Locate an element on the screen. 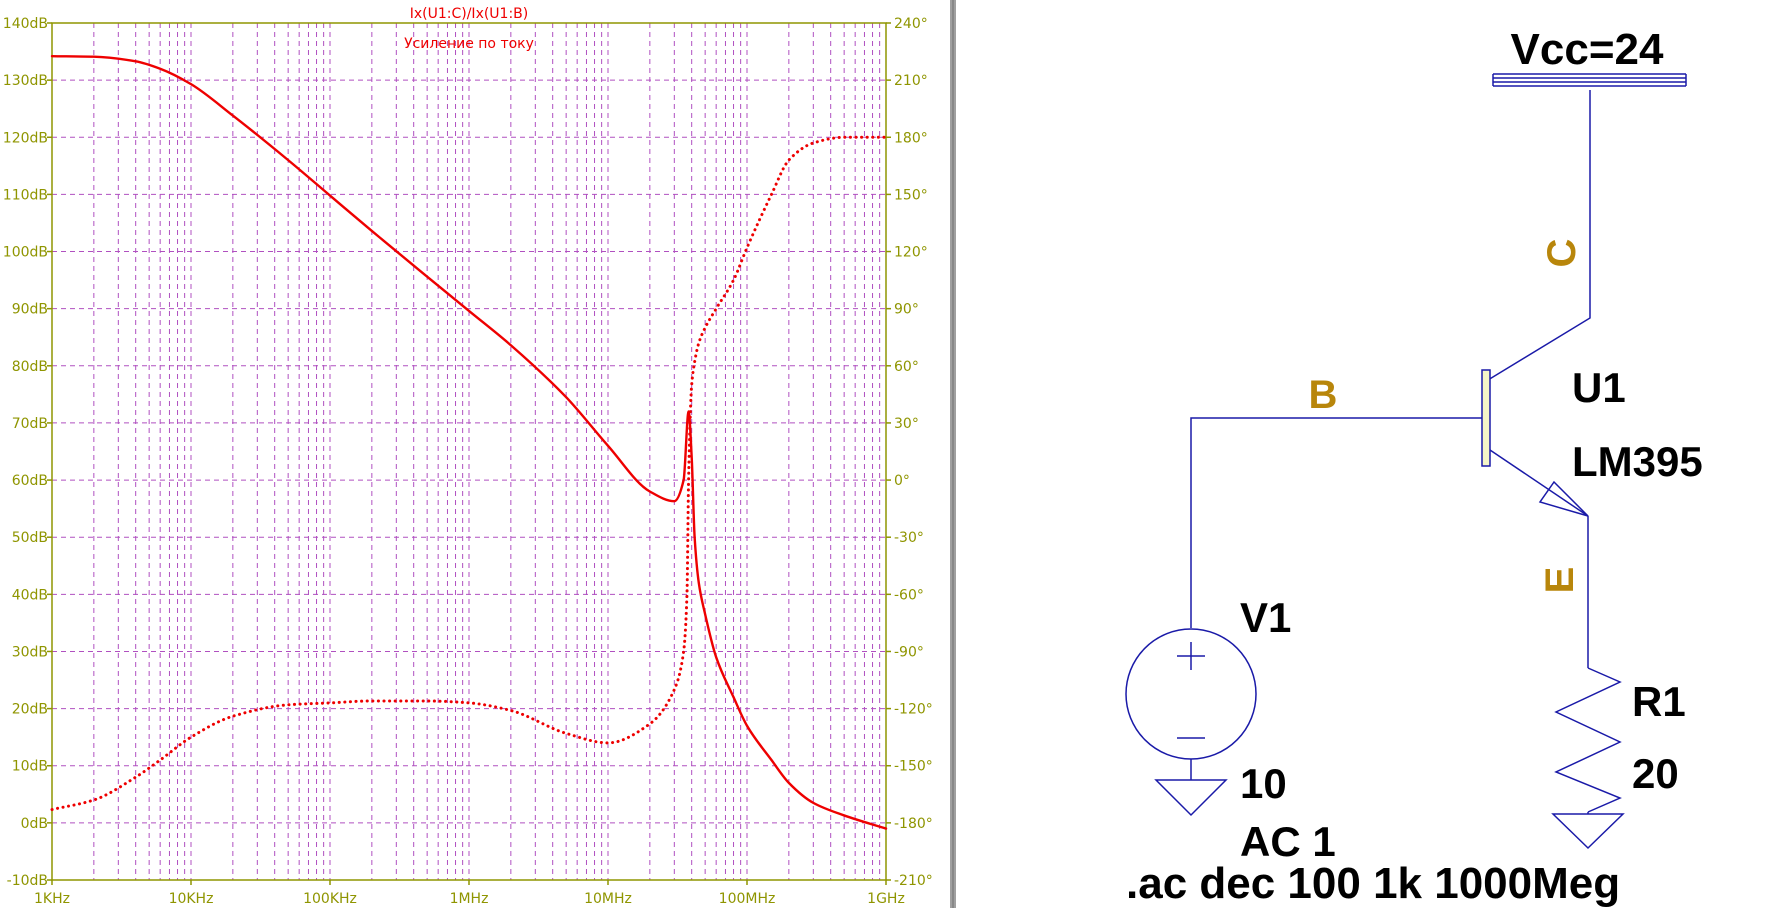 The width and height of the screenshot is (1787, 913). emitter-arrow-icon is located at coordinates (1563, 498).